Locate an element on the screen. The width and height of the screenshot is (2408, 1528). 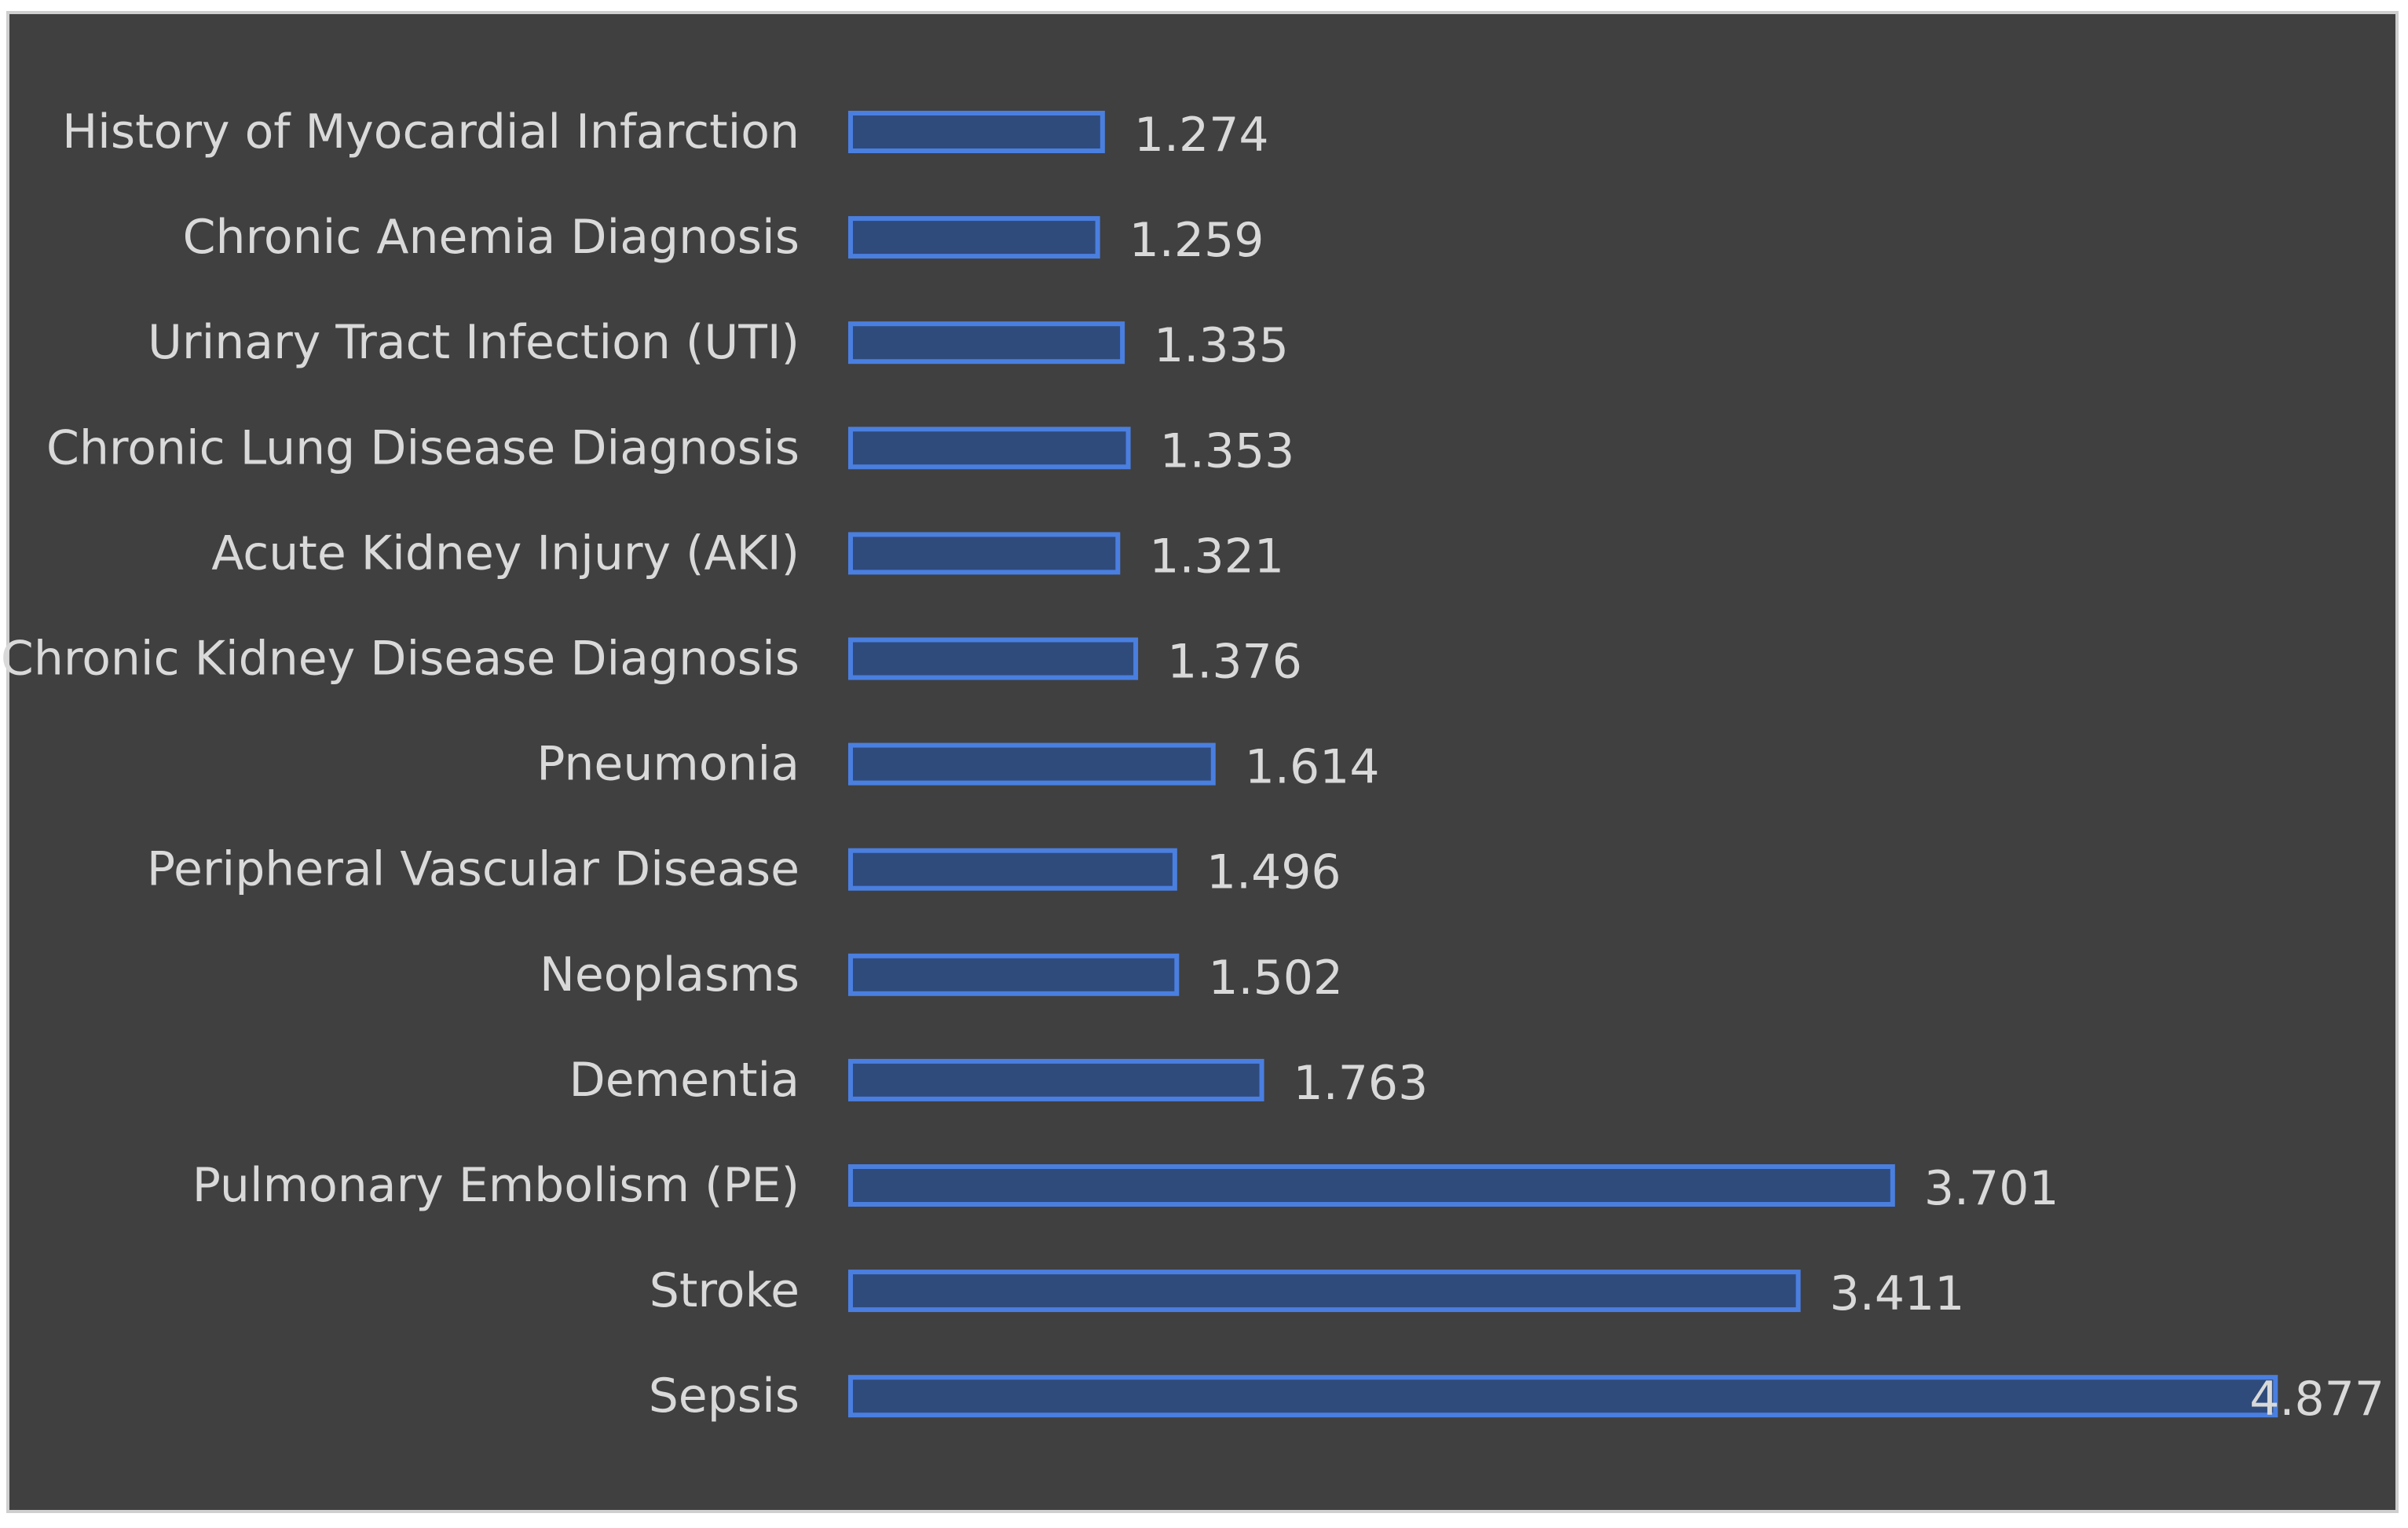
value-label: 1.274 is located at coordinates (1201, 135).